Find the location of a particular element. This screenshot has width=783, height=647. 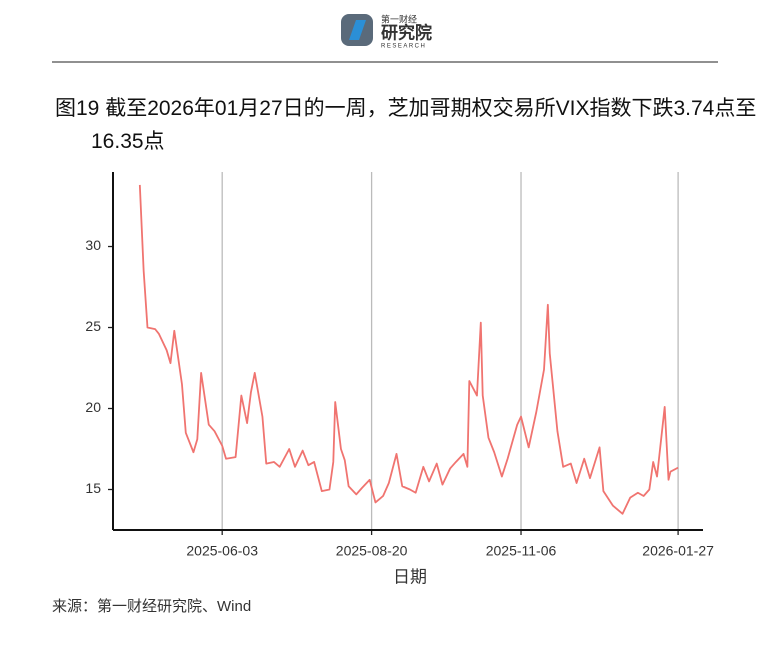

y-tick-label: 15 is located at coordinates (93, 488).